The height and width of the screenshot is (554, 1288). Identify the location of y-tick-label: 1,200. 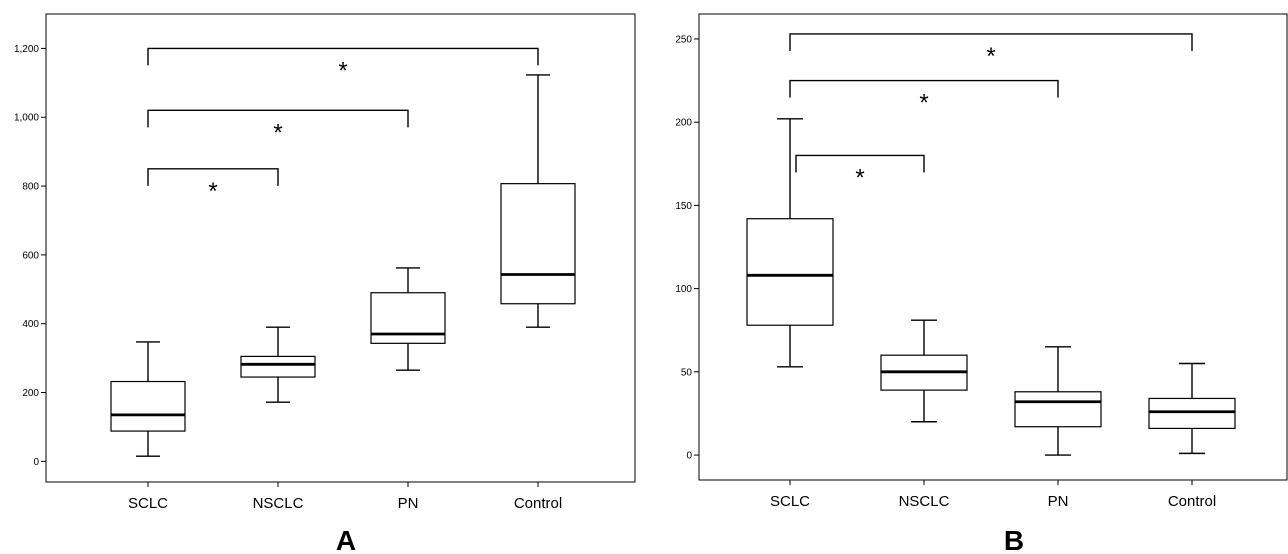
(26, 49).